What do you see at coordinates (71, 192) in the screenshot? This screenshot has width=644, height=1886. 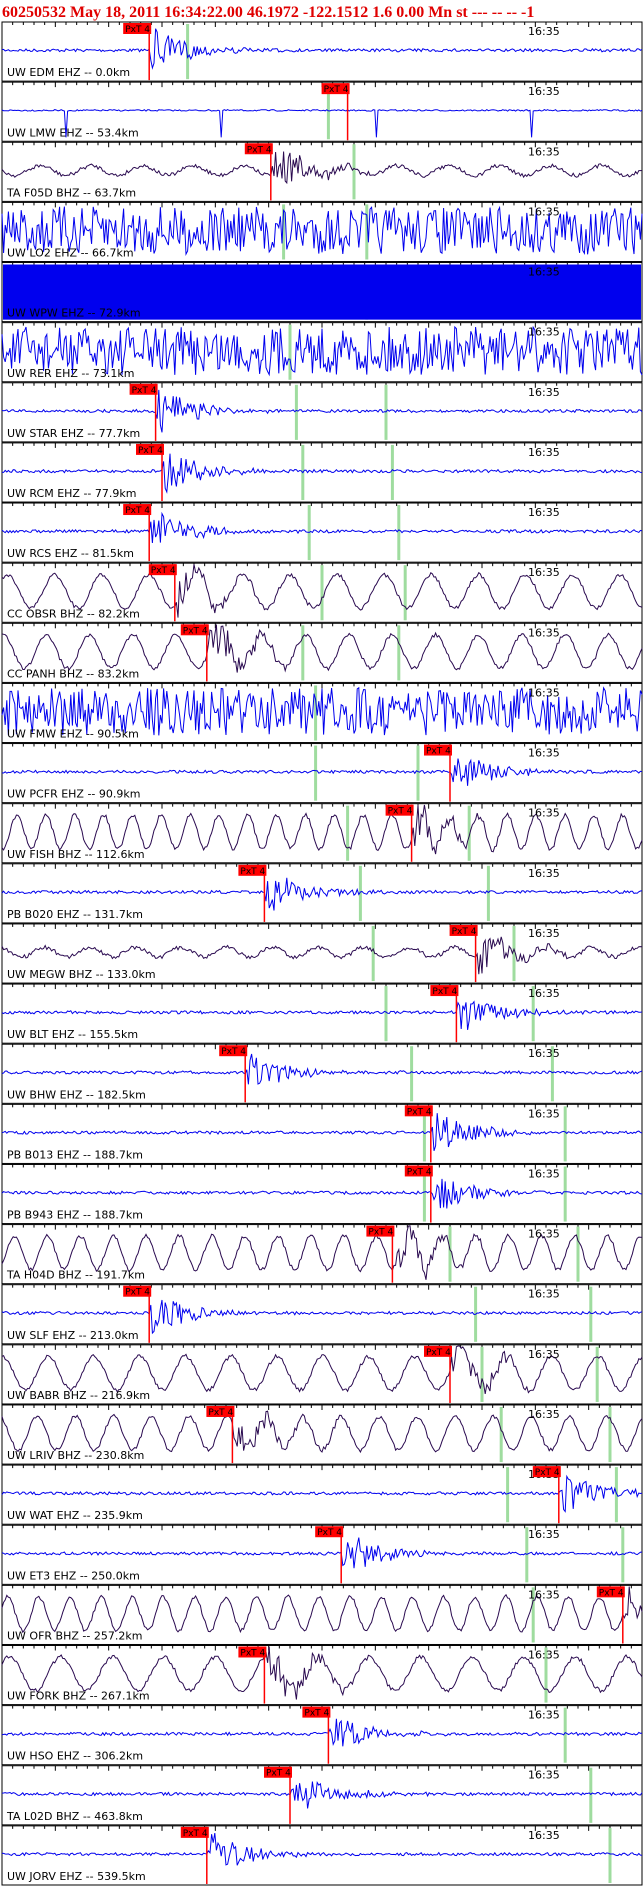 I see `trace-label: TA F05D BHZ -- 63.7km` at bounding box center [71, 192].